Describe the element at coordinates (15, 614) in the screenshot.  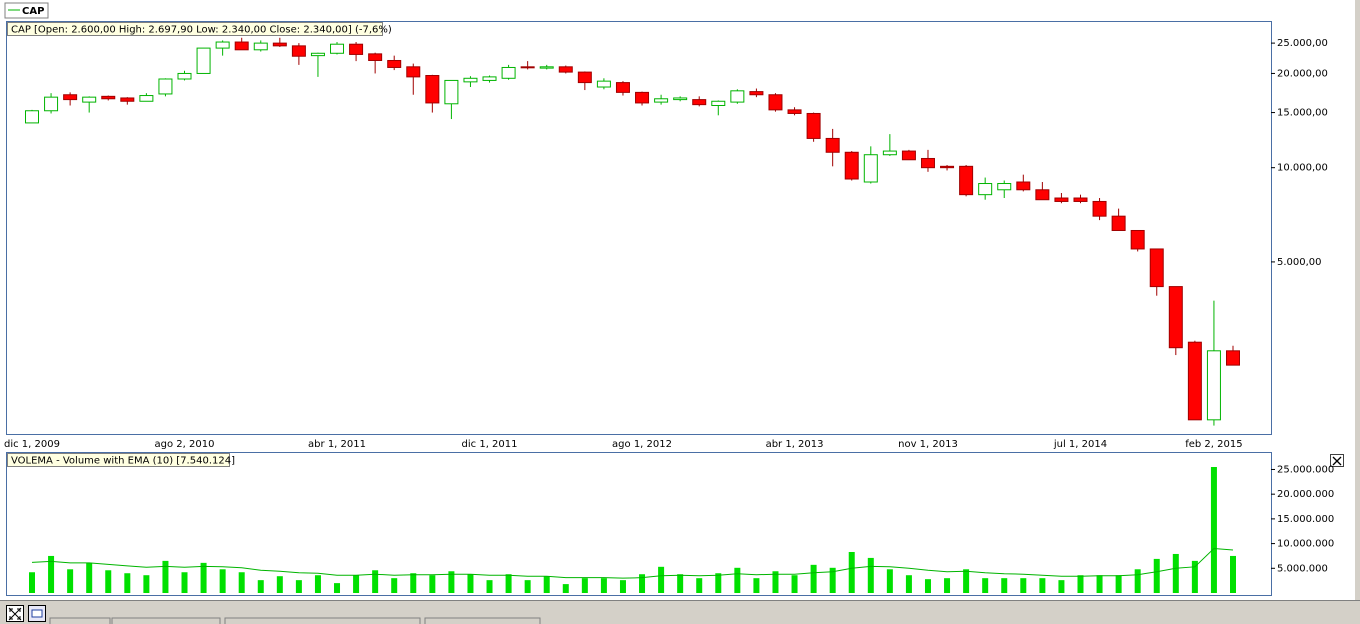
I see `fit-icon` at that location.